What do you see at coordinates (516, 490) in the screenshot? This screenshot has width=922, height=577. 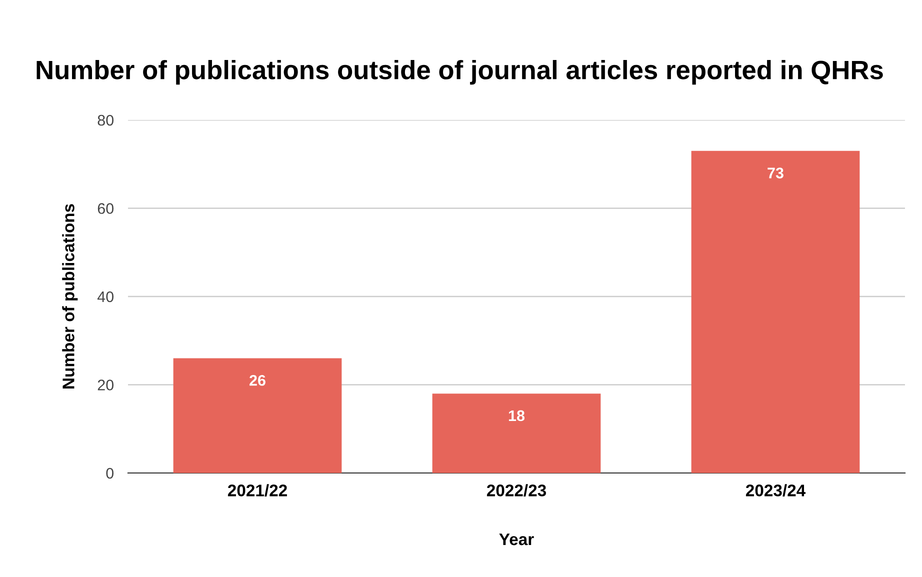 I see `x-tick-label: 2022/23` at bounding box center [516, 490].